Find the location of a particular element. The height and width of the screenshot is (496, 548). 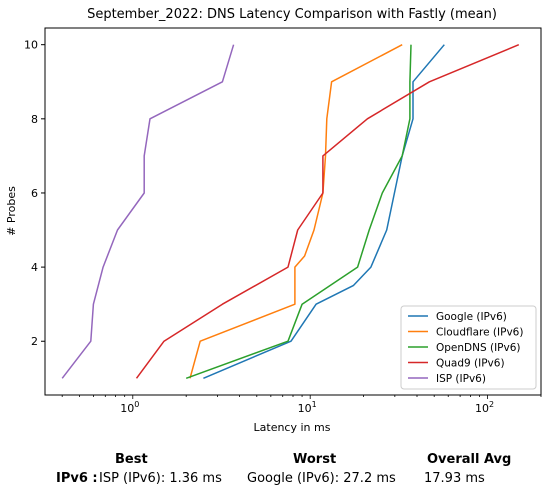

legend-frame is located at coordinates (468, 347).